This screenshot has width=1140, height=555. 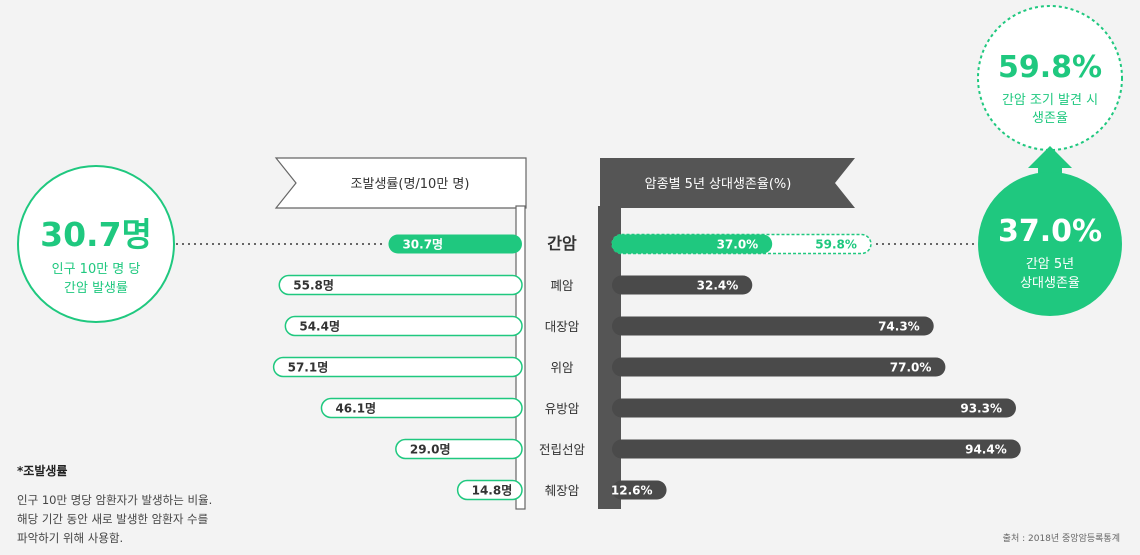 What do you see at coordinates (430, 450) in the screenshot?
I see `incidence-label: 29.0명` at bounding box center [430, 450].